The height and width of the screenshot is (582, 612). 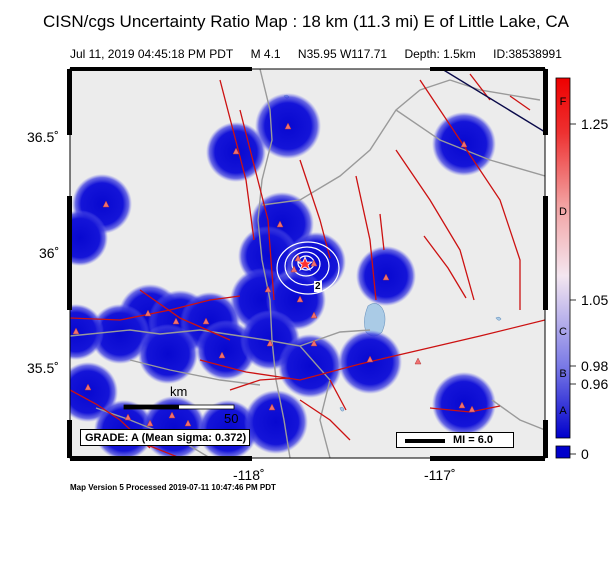 What do you see at coordinates (440, 54) in the screenshot?
I see `event-depth: Depth: 1.5km` at bounding box center [440, 54].